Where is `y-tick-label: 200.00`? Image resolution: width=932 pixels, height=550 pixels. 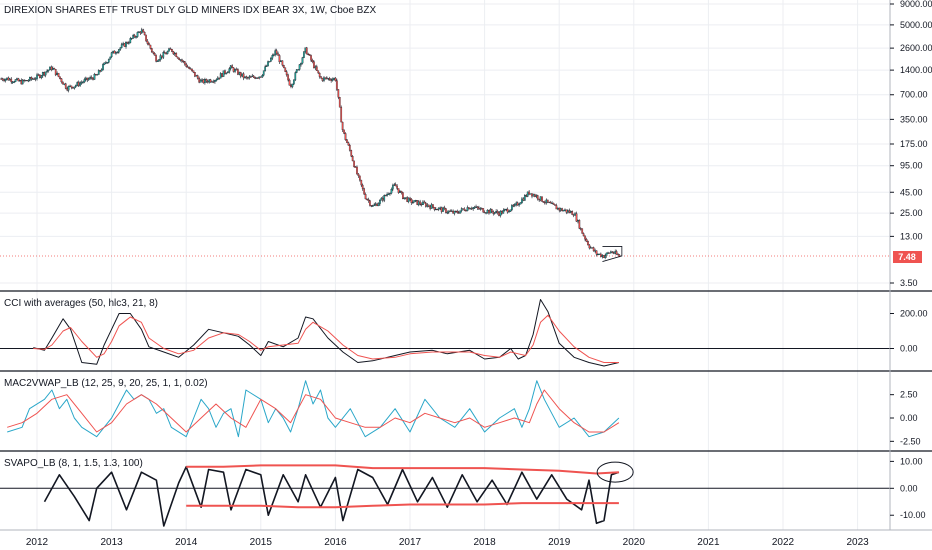
y-tick-label: 200.00 is located at coordinates (914, 314).